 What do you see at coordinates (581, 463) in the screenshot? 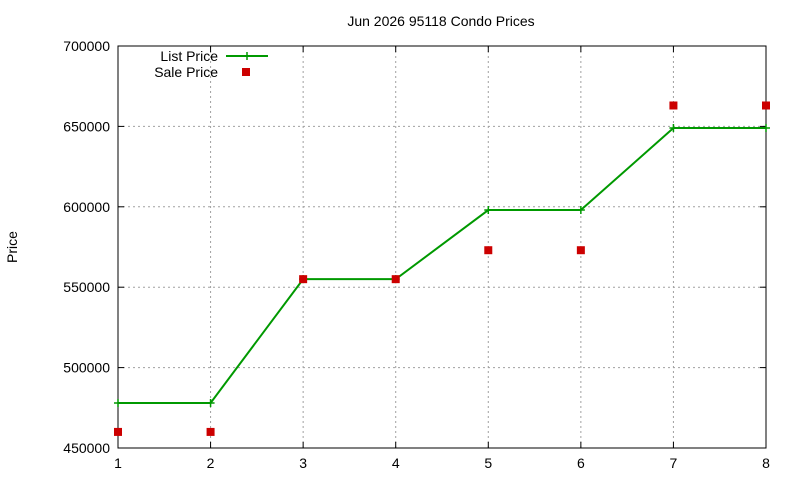
I see `x-tick-label: 6` at bounding box center [581, 463].